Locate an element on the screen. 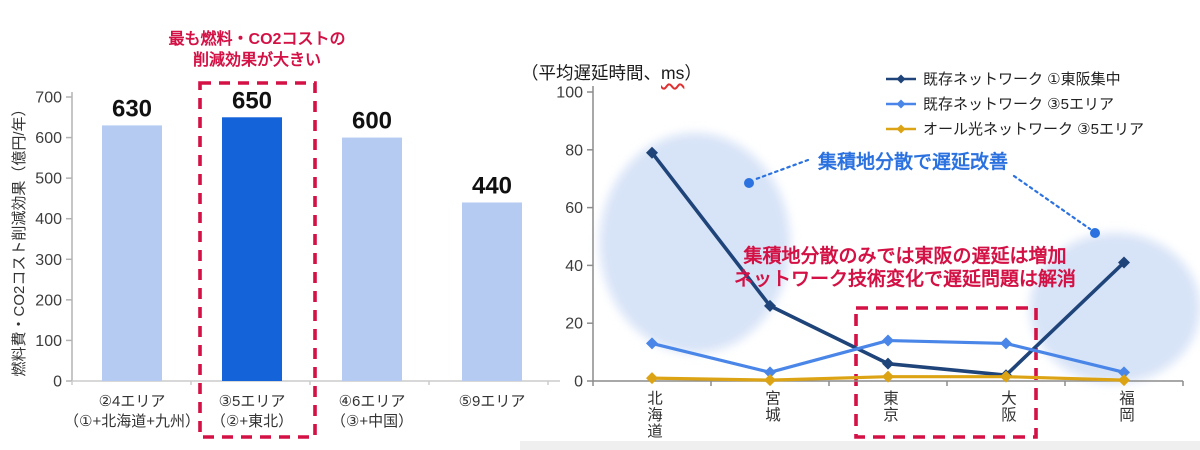  y-tick-label: 80 is located at coordinates (574, 150).